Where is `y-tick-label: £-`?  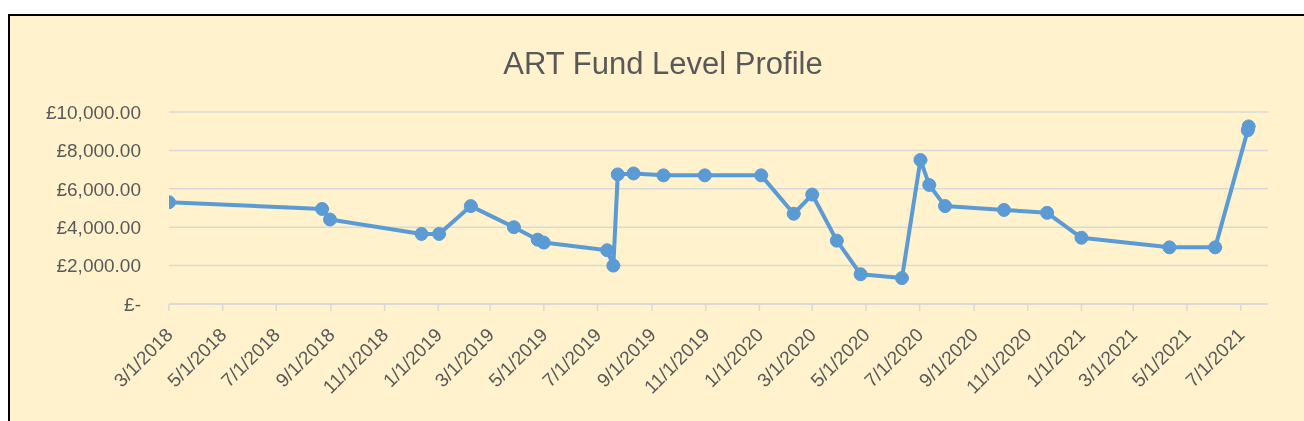
y-tick-label: £- is located at coordinates (132, 304).